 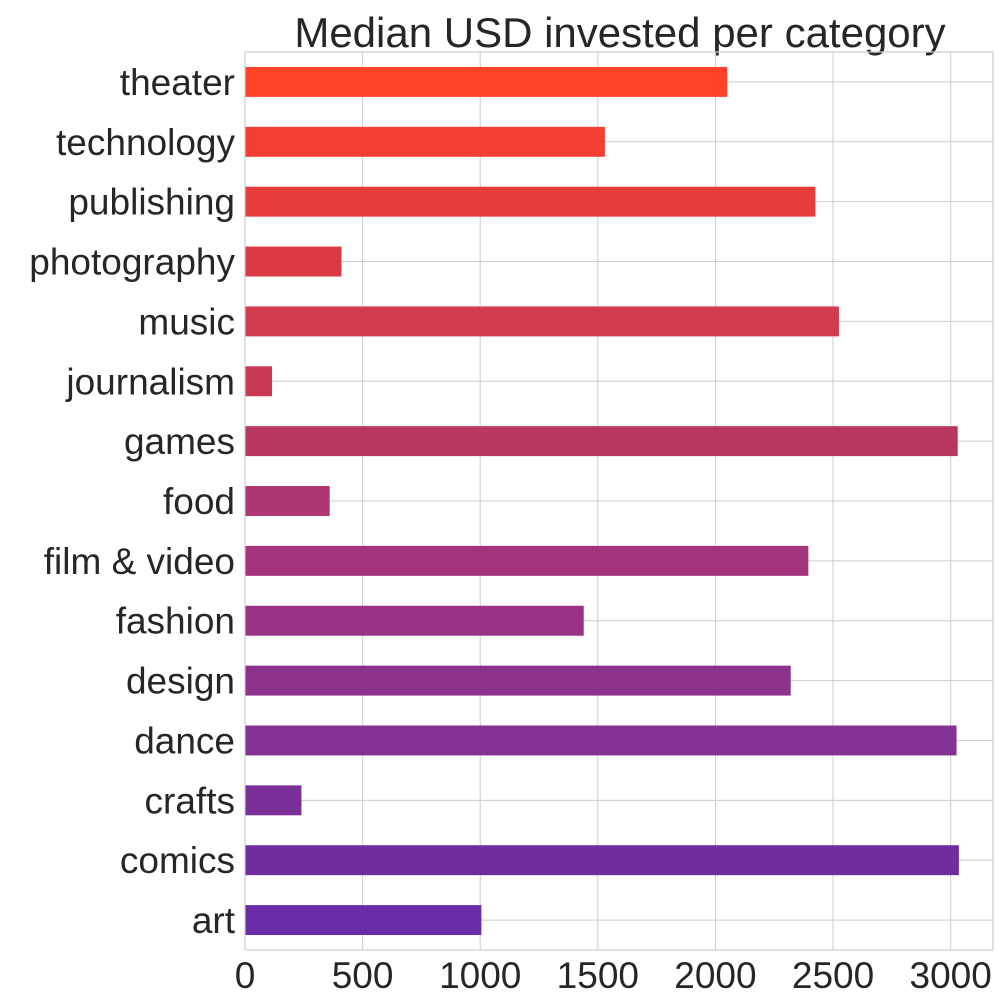 What do you see at coordinates (715, 975) in the screenshot?
I see `x-tick-label: 2000` at bounding box center [715, 975].